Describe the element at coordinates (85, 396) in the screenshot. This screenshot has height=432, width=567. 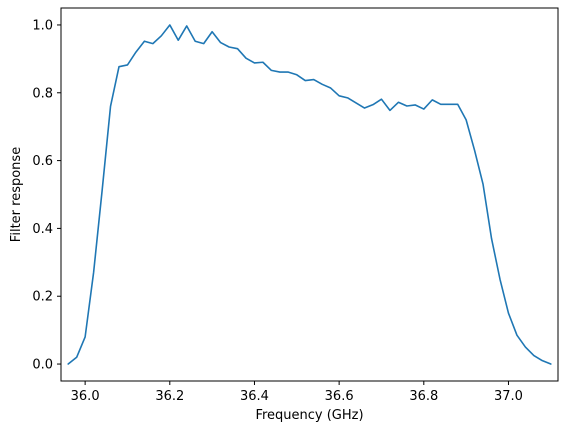
I see `x-tick-label: 36.0` at that location.